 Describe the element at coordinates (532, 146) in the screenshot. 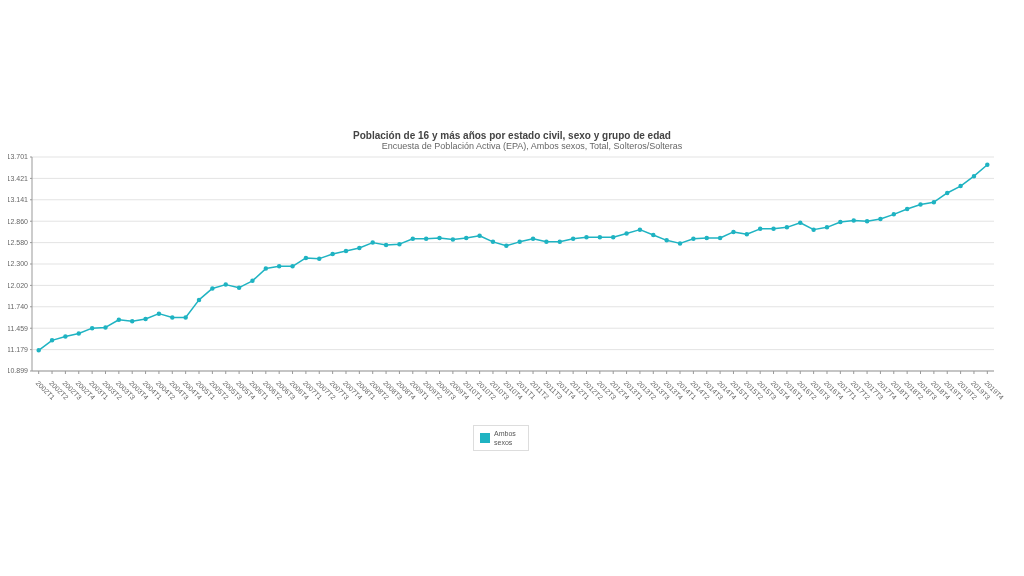

I see `chart-subtitle: Encuesta de Población Activa (EPA), Ambos sexos, Total, Solteros/Solteras` at that location.